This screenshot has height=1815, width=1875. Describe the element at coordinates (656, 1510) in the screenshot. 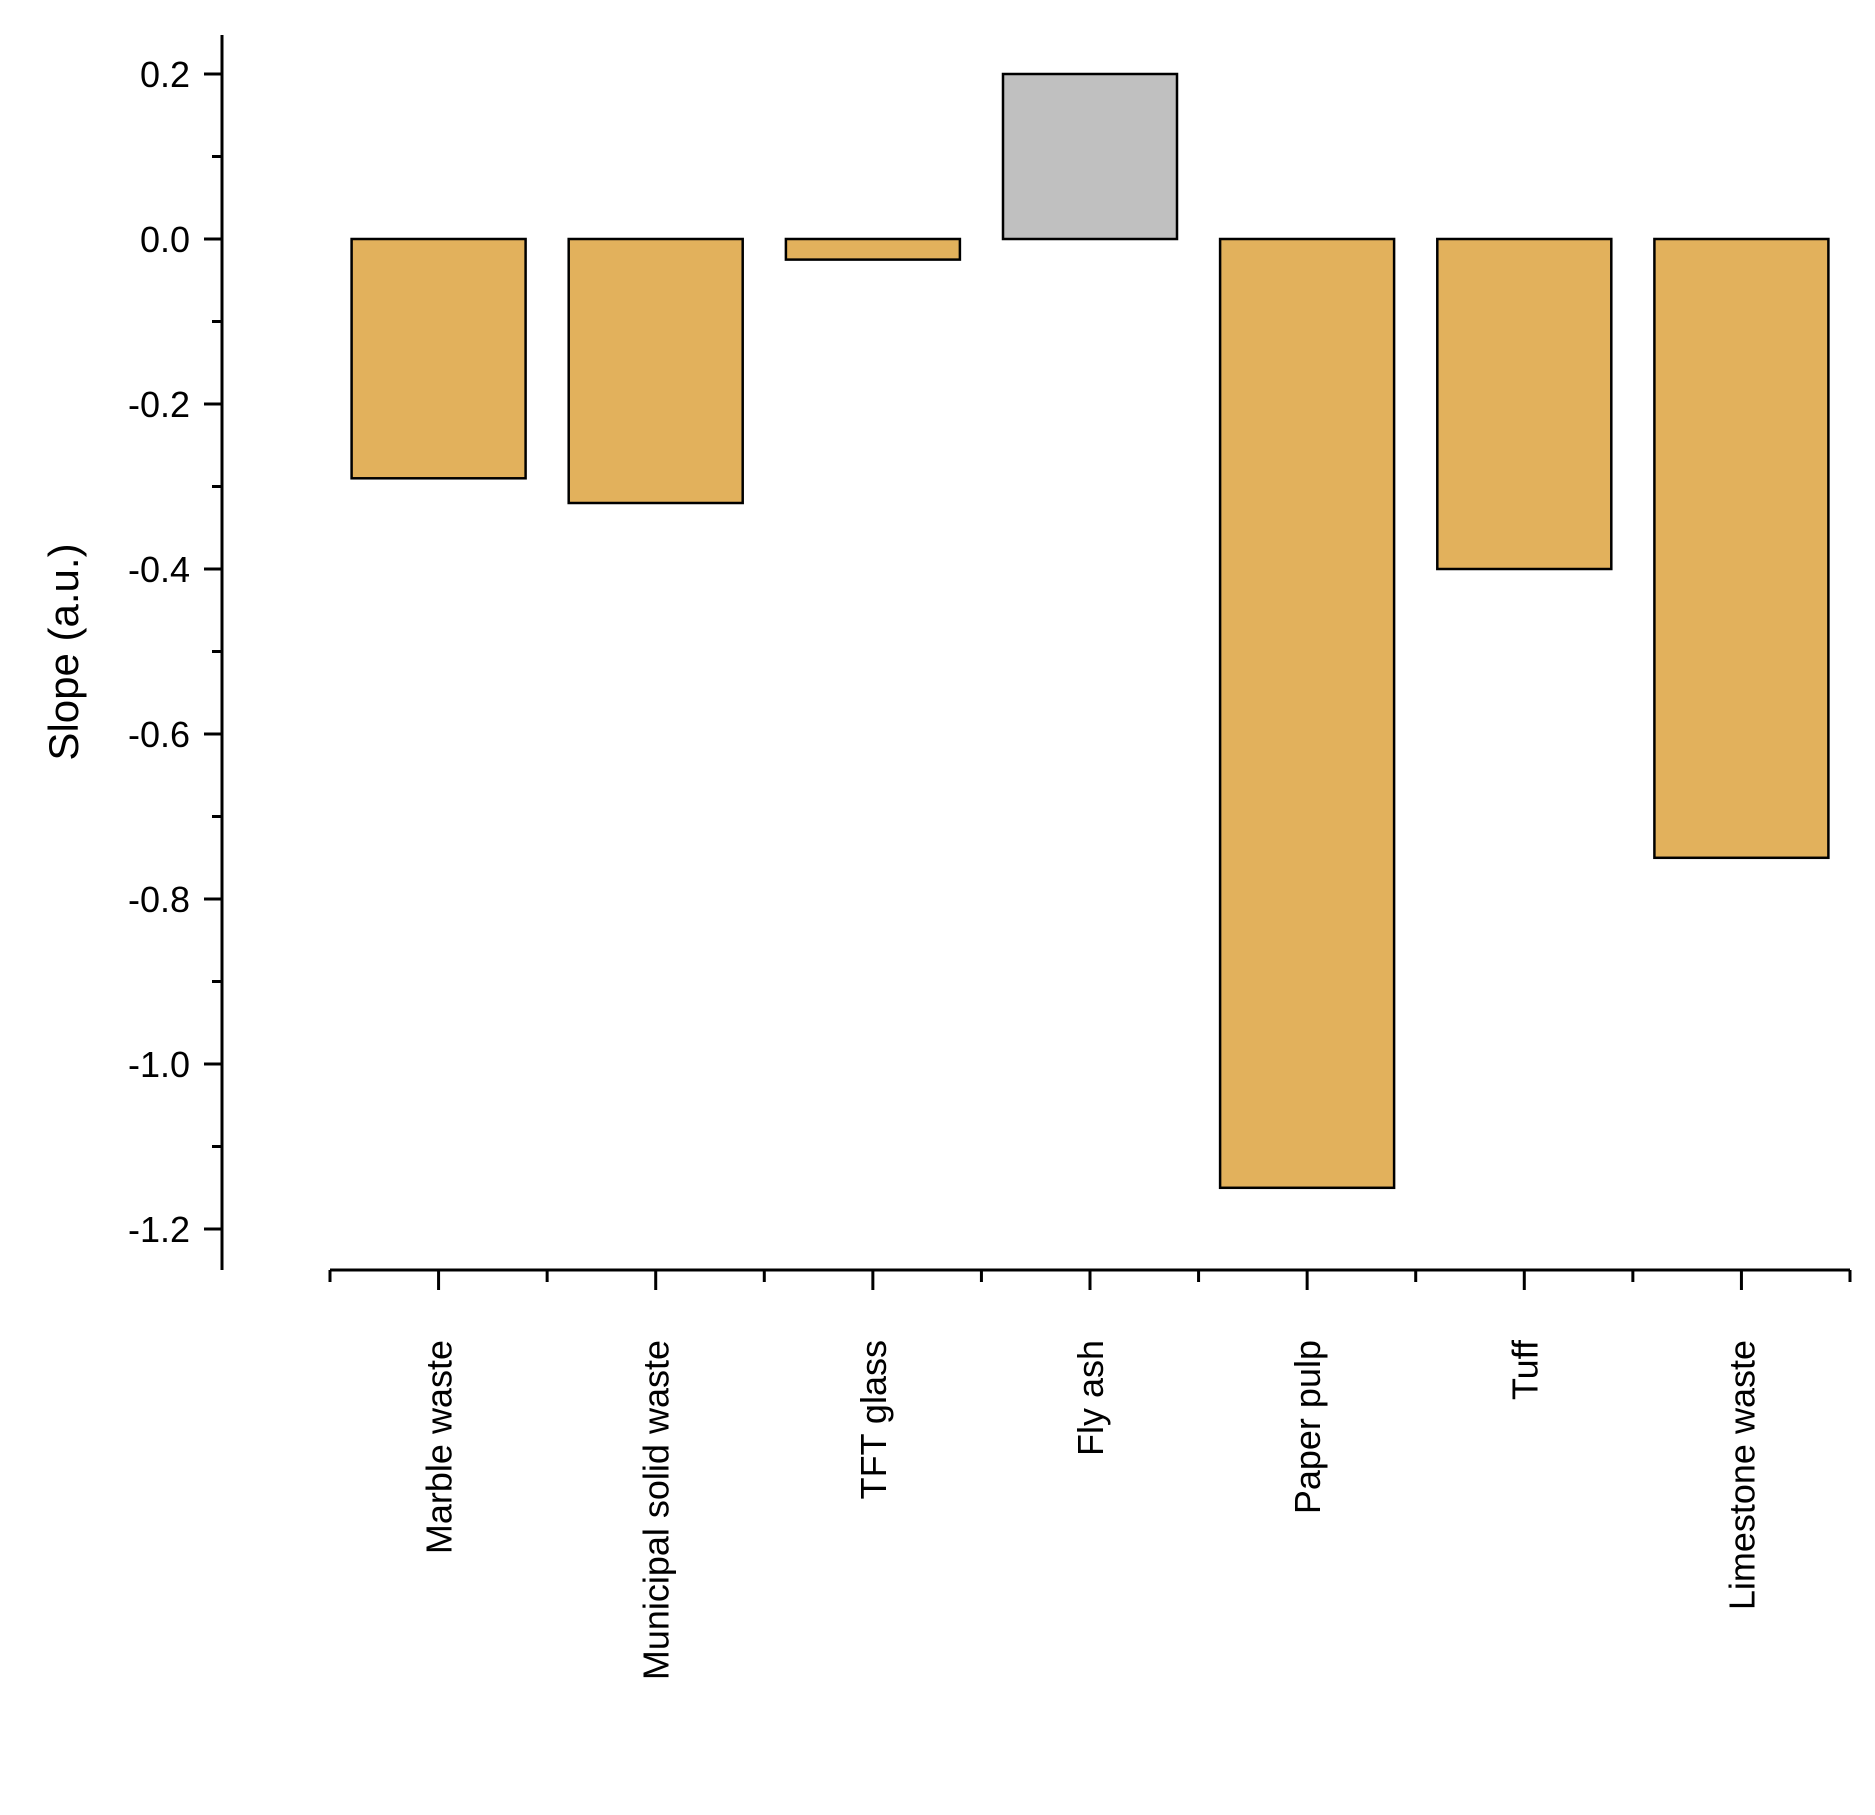

I see `x-tick-label-municipal-solid-waste: Municipal solid waste` at that location.